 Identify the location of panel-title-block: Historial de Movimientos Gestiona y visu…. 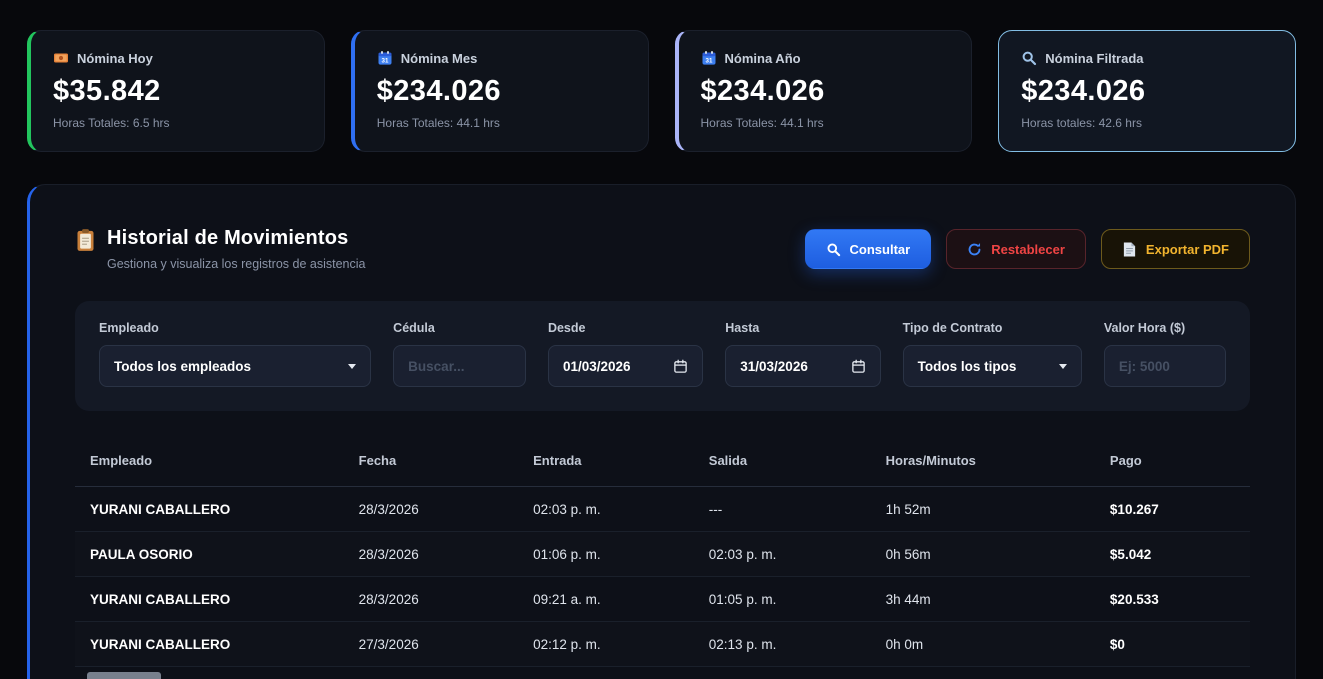
(236, 249).